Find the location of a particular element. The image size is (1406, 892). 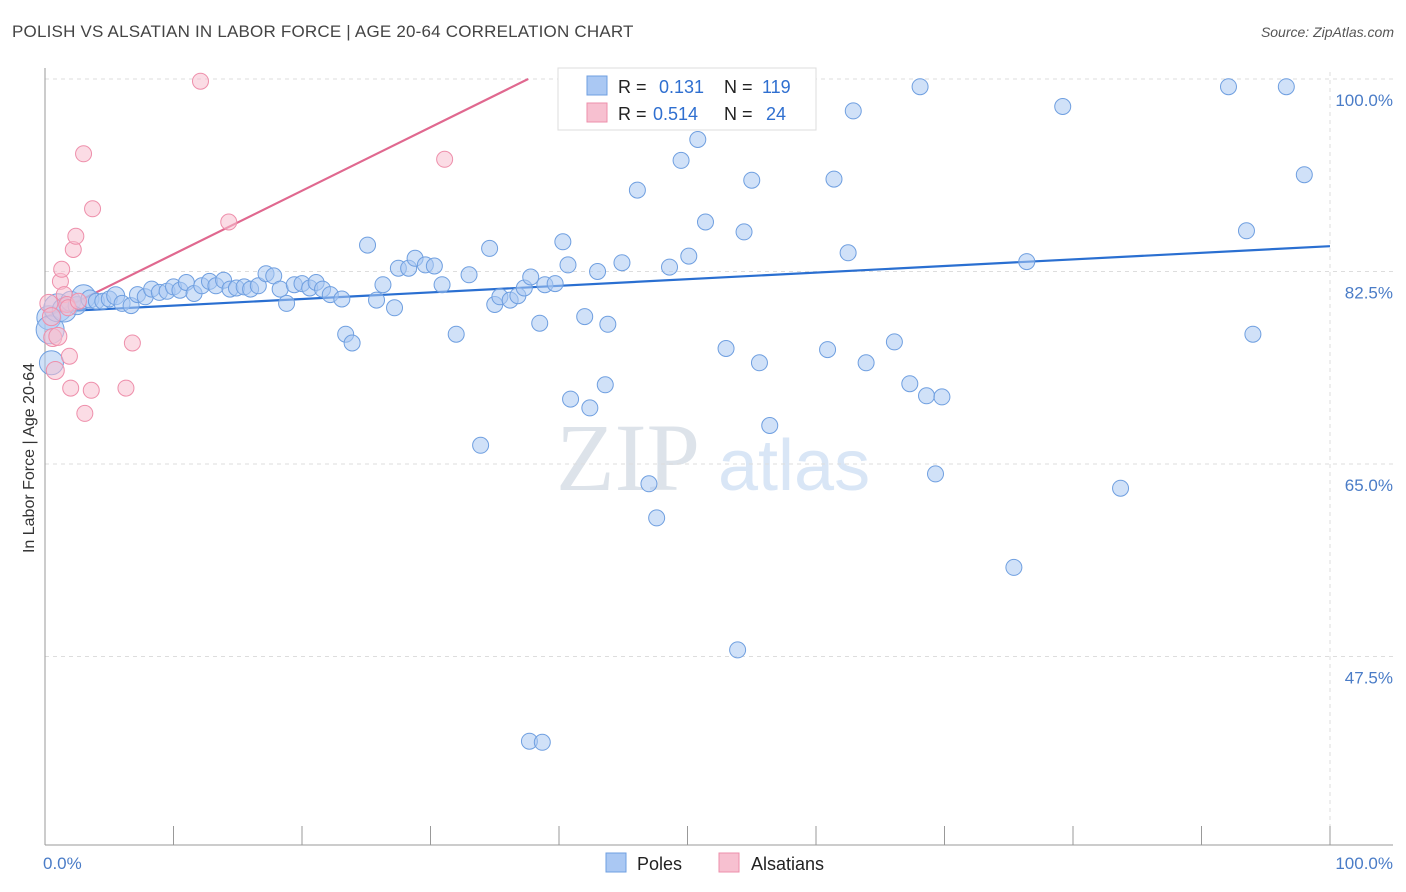

y-tick-label-0: 47.5% is located at coordinates (1369, 678).